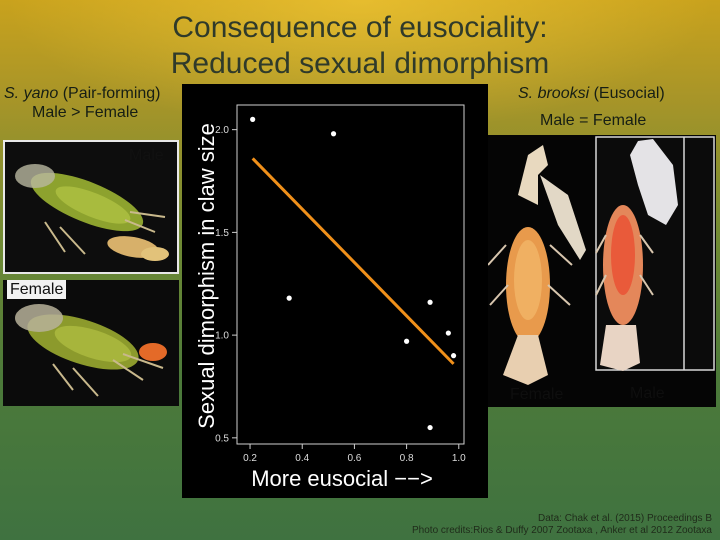 The height and width of the screenshot is (540, 720). I want to click on x-tick-label: 0.6, so click(354, 458).